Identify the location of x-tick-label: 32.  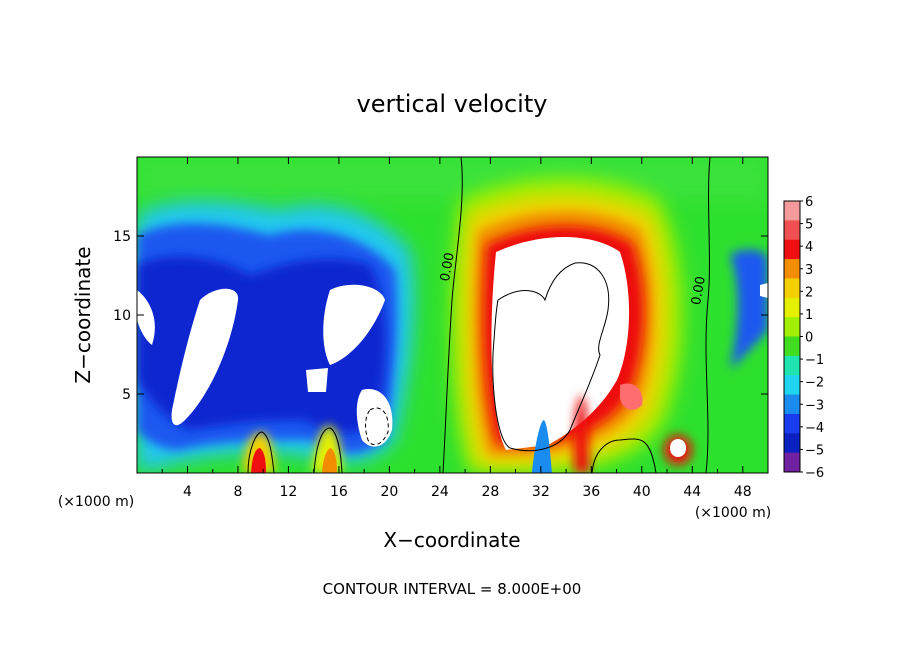
(541, 492).